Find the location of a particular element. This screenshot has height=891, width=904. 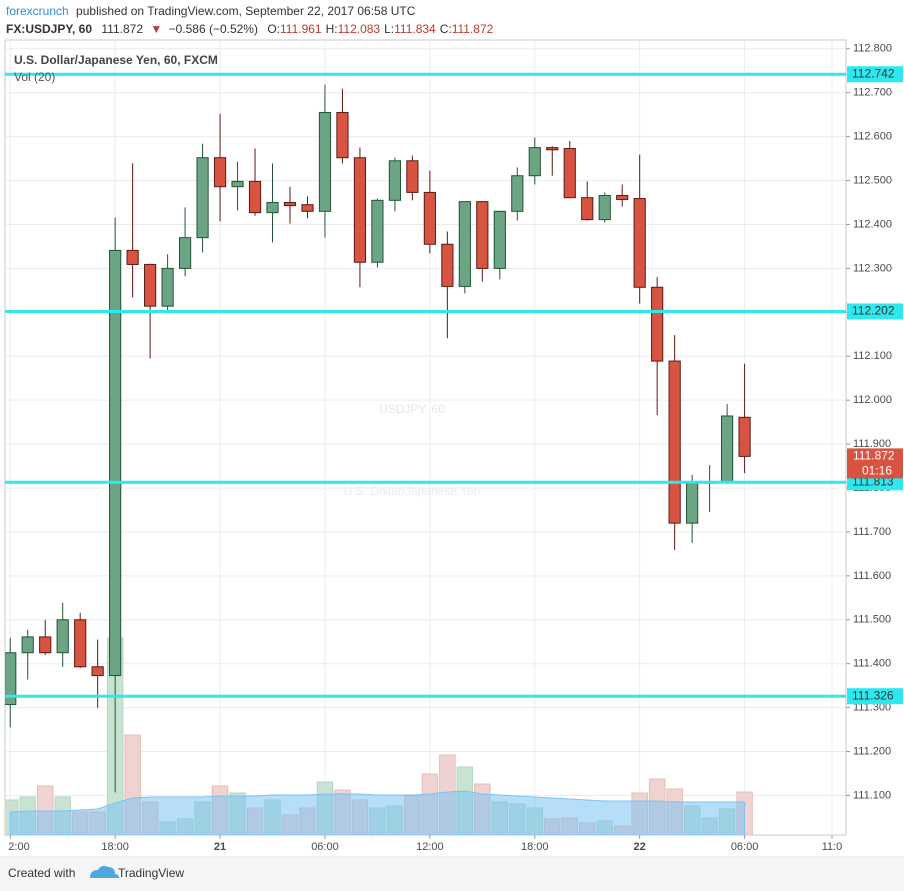

footer-brand: TradingView is located at coordinates (151, 873).